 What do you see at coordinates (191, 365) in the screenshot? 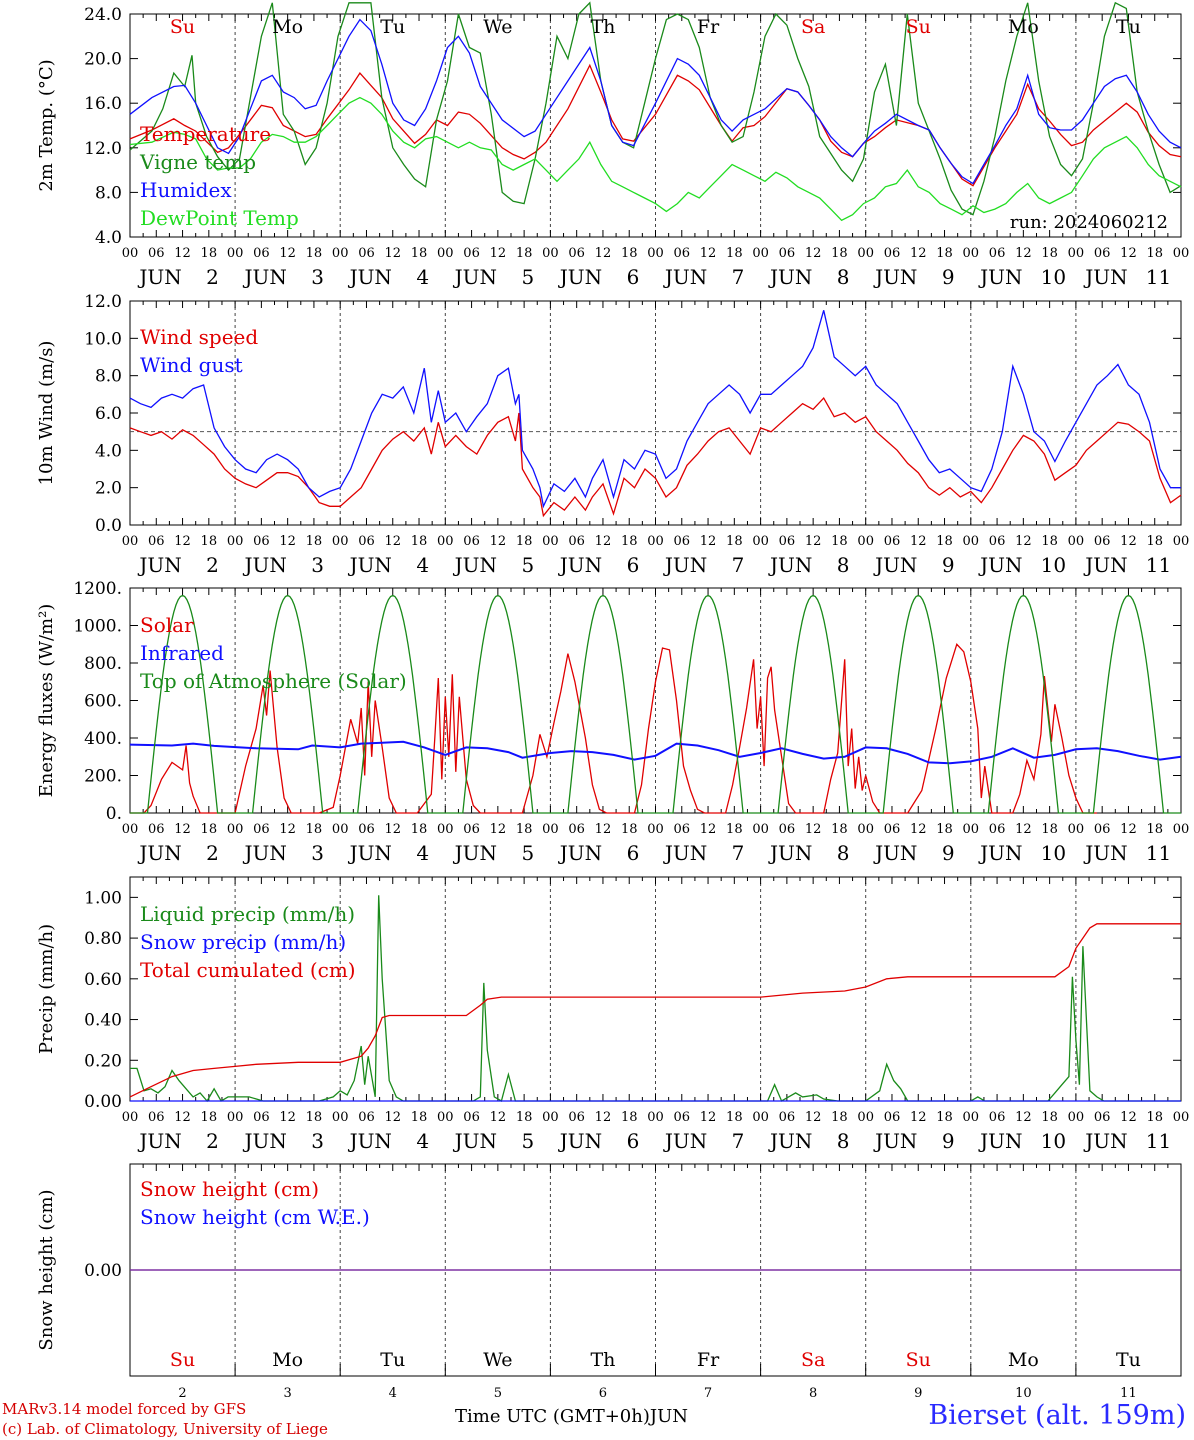
I see `legend-entry: Wind gust` at bounding box center [191, 365].